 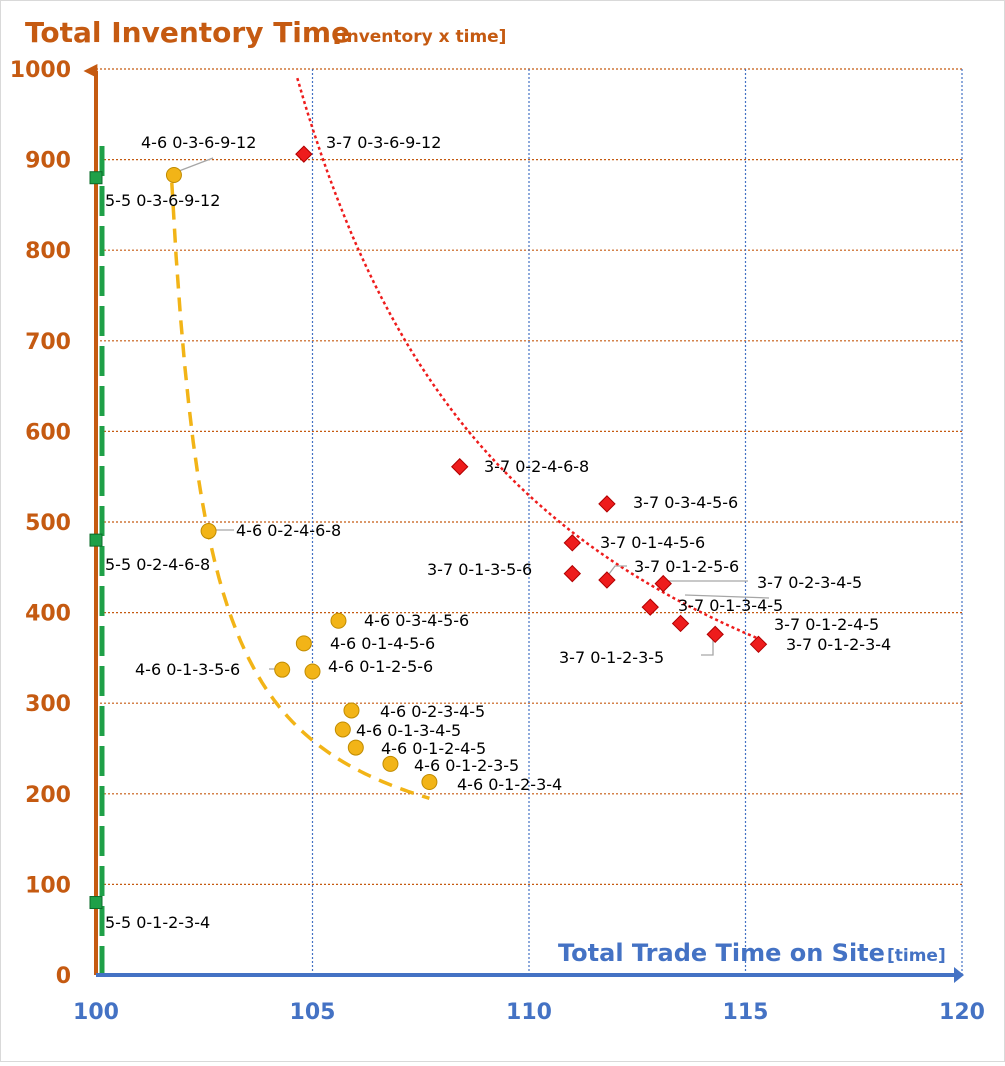 What do you see at coordinates (432, 711) in the screenshot?
I see `point-label: 4-6 0-2-3-4-5` at bounding box center [432, 711].